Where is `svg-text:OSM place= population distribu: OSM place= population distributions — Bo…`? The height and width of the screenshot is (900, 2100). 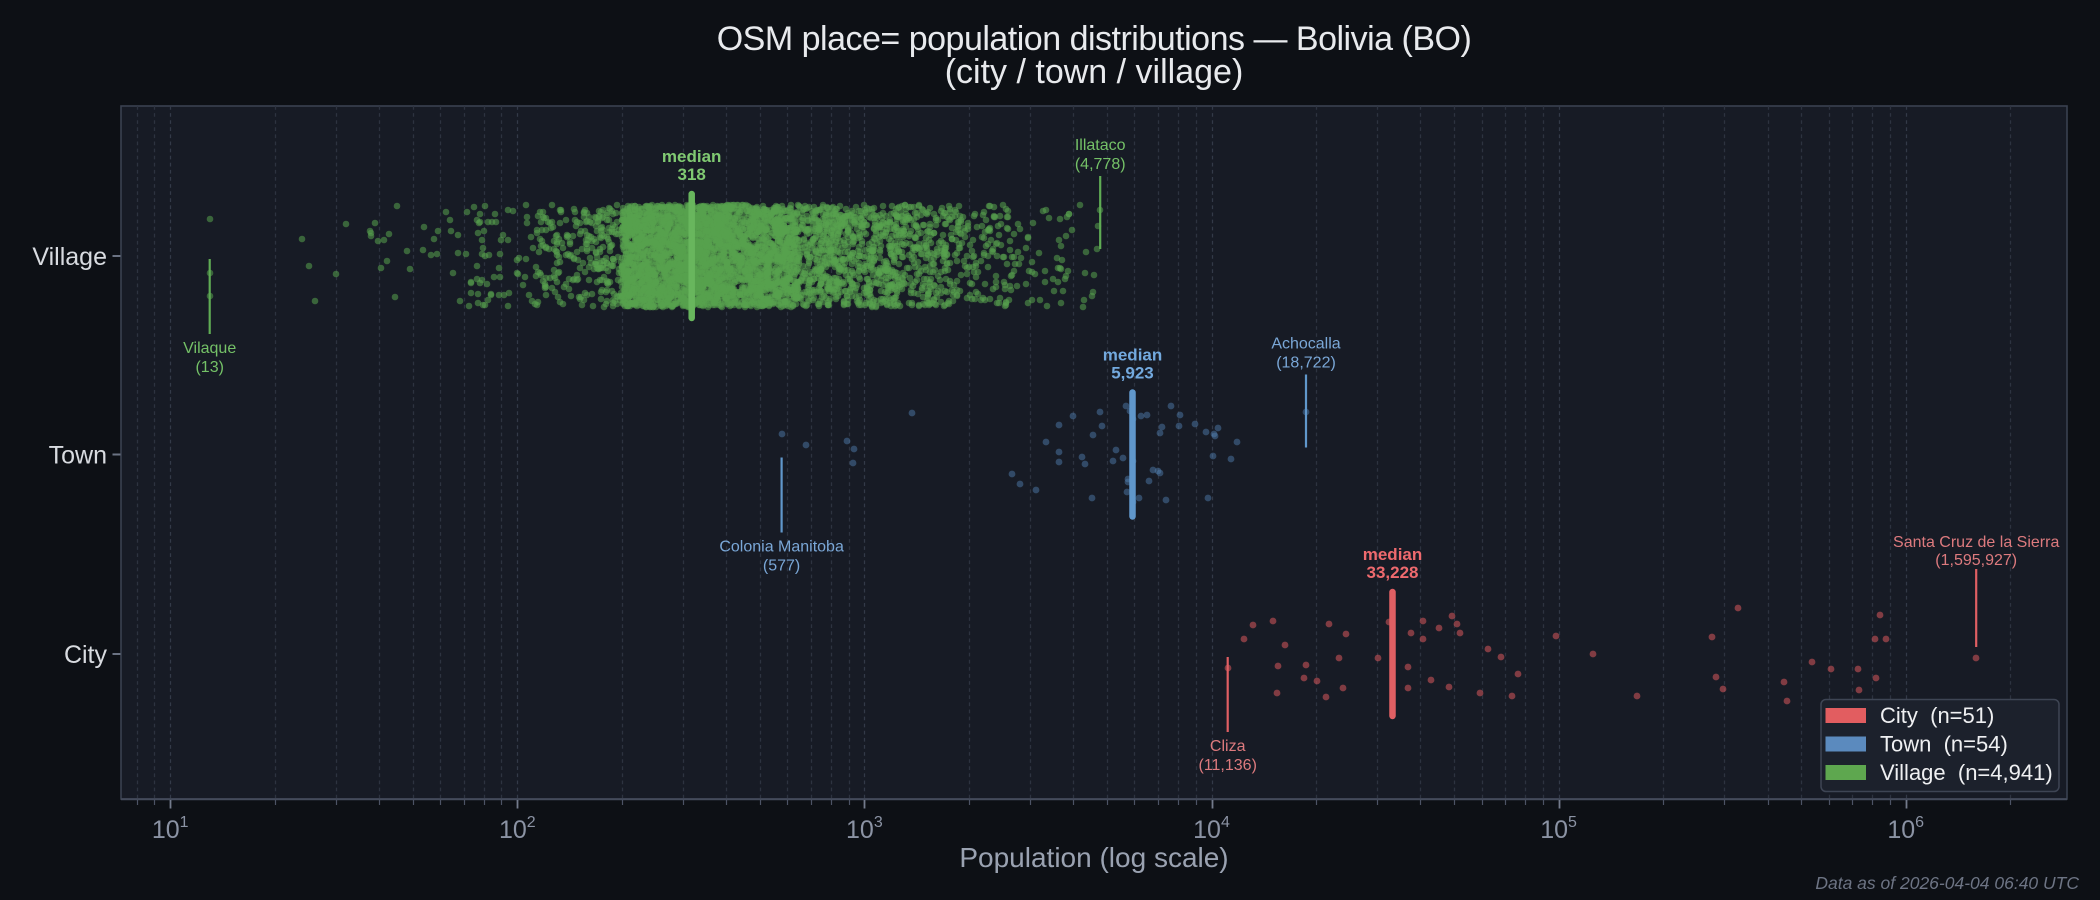 svg-text:OSM place= population distribu: OSM place= population distributions — Bo… is located at coordinates (1094, 39).